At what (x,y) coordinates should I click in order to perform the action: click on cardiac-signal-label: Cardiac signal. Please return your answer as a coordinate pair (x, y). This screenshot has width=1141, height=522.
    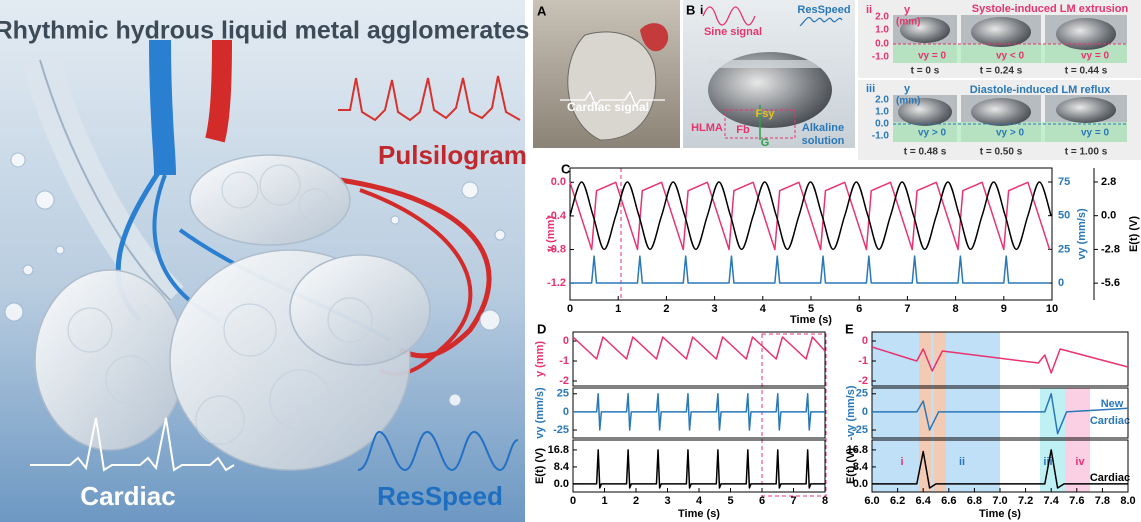
    Looking at the image, I should click on (608, 107).